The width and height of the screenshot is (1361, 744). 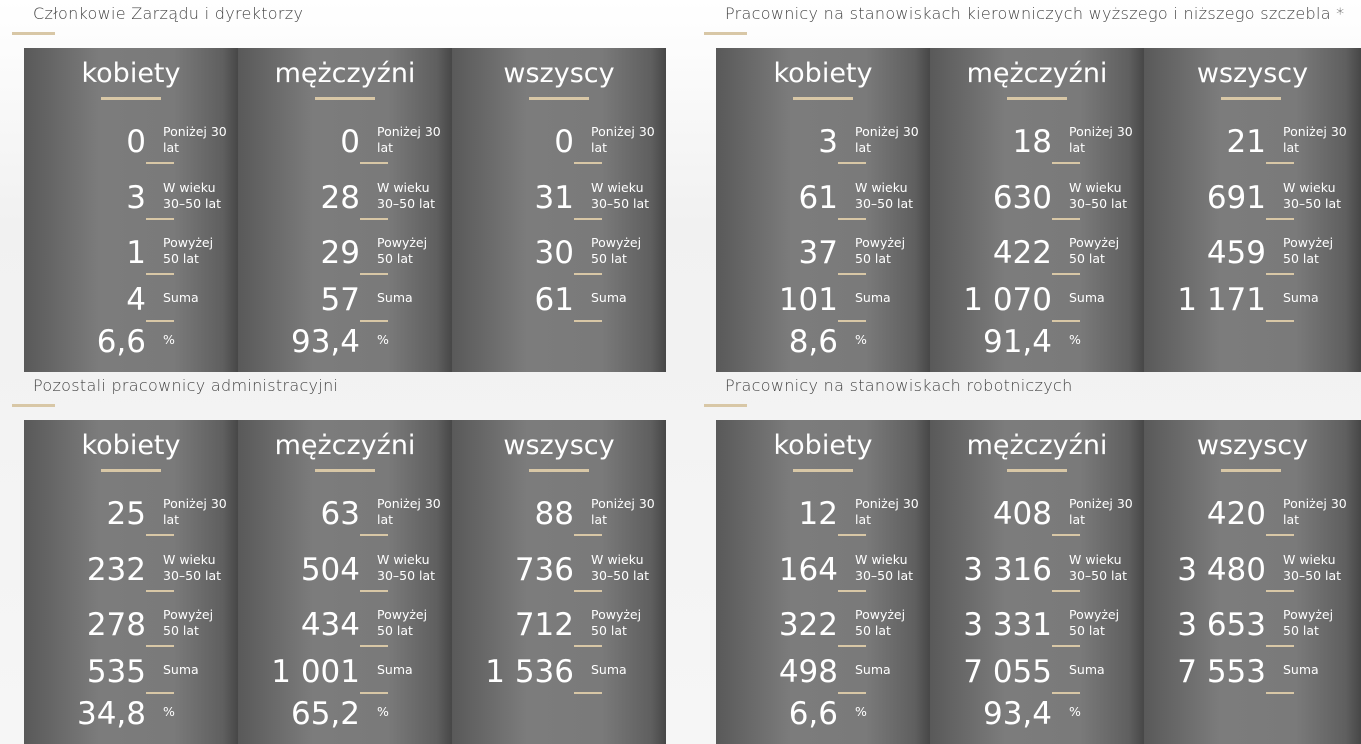 I want to click on cell-value: 1 171, so click(x=1221, y=300).